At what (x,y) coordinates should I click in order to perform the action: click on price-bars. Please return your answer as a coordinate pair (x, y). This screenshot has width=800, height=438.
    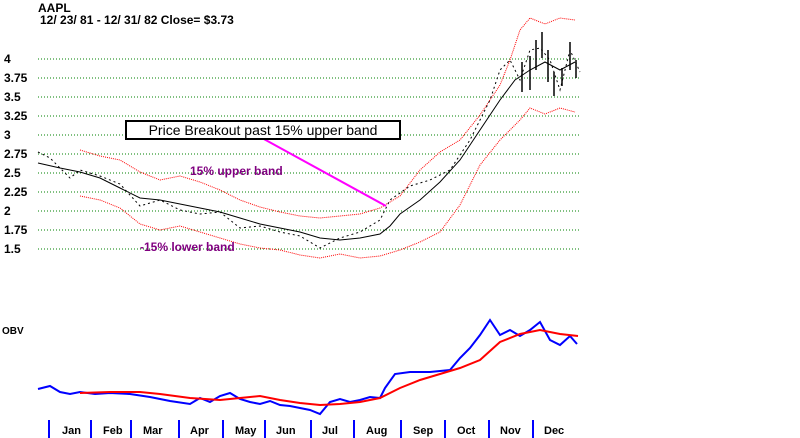
    Looking at the image, I should click on (549, 64).